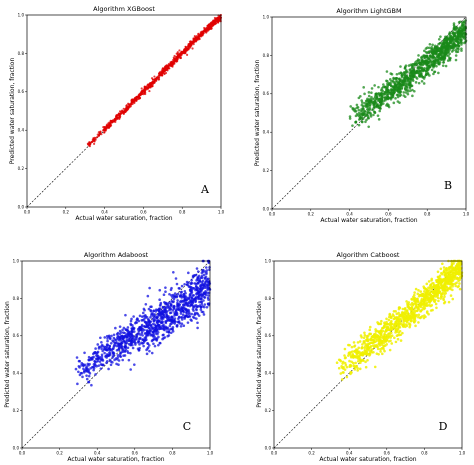 This screenshot has width=474, height=465. What do you see at coordinates (116, 255) in the screenshot?
I see `chart-title: Algorithm Adaboost` at bounding box center [116, 255].